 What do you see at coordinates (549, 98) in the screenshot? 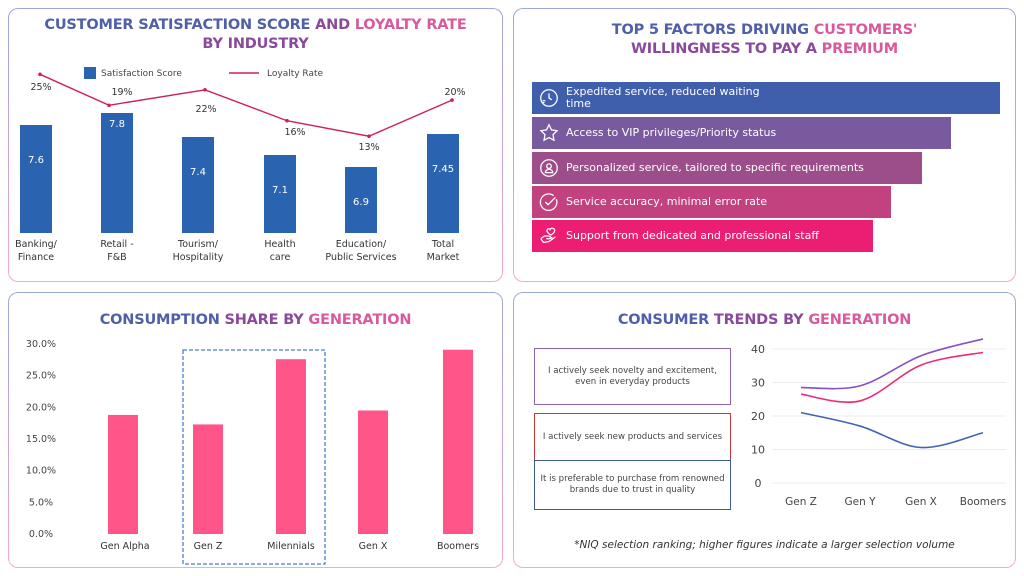
I see `clock-icon` at bounding box center [549, 98].